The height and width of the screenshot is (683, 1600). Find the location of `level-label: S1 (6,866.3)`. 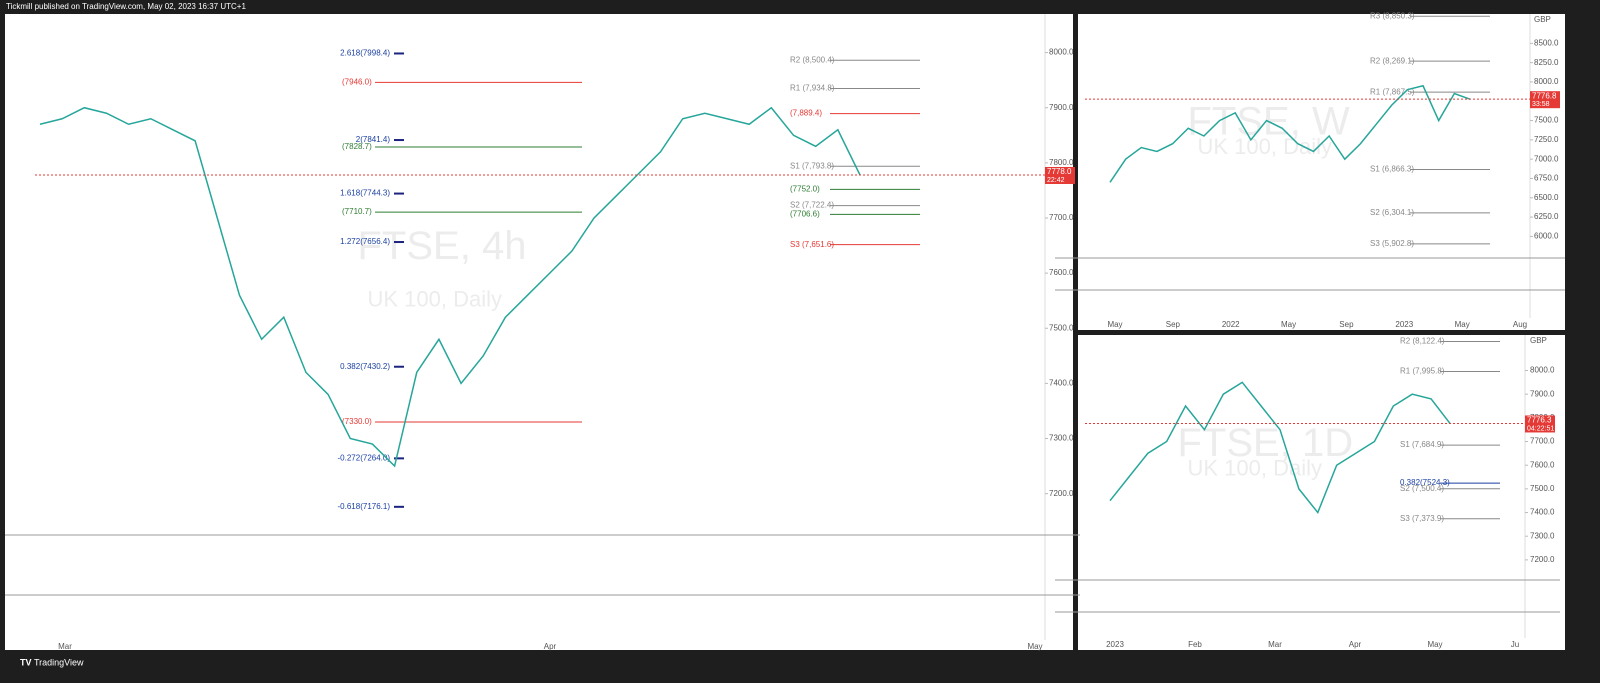

level-label: S1 (6,866.3) is located at coordinates (1392, 169).